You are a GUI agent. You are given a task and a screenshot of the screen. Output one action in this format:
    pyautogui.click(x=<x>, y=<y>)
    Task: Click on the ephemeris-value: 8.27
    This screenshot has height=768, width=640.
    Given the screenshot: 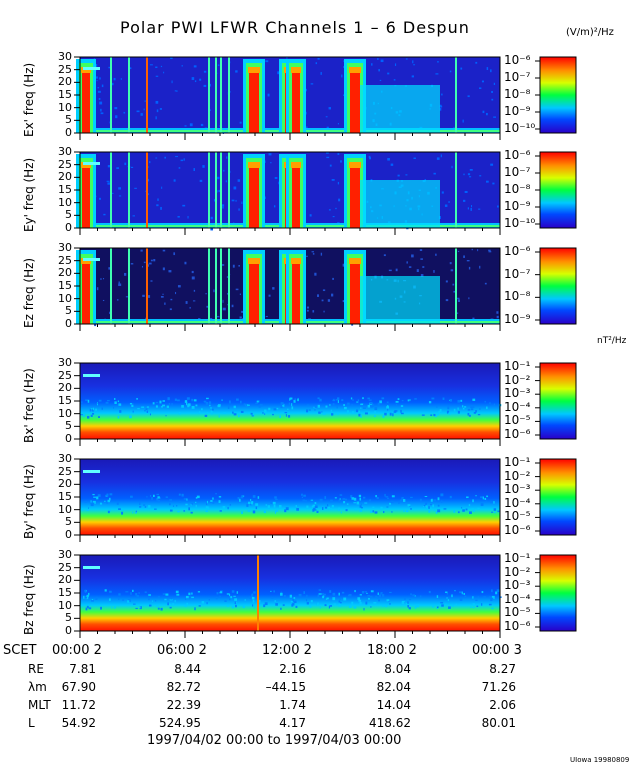 What is the action you would take?
    pyautogui.click(x=502, y=669)
    